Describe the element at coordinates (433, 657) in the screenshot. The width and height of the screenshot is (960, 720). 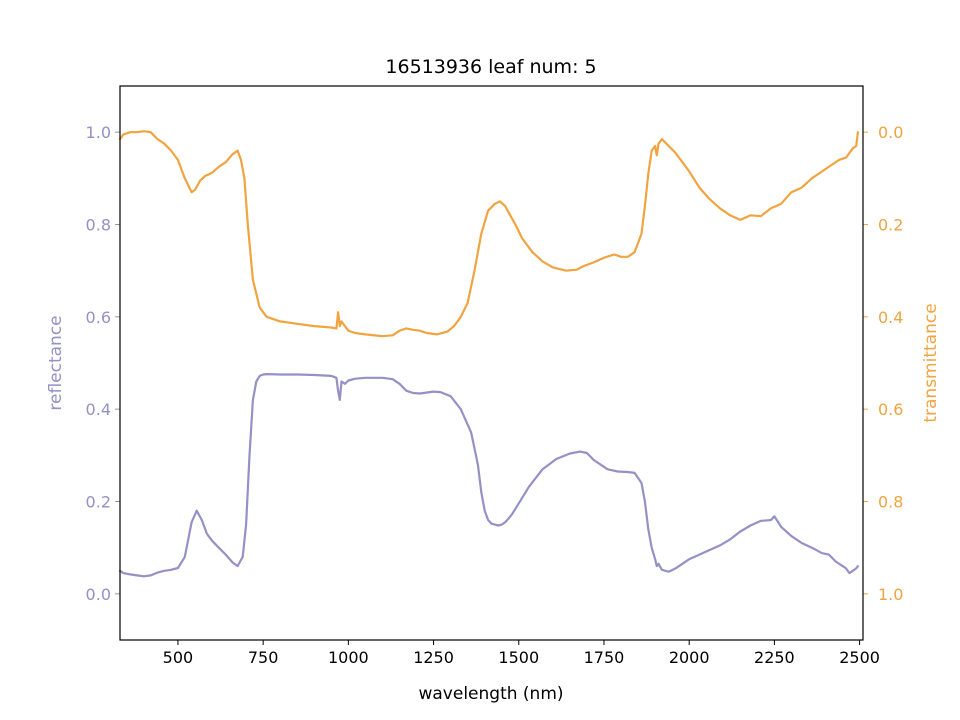
I see `x-tick-label: 1250` at that location.